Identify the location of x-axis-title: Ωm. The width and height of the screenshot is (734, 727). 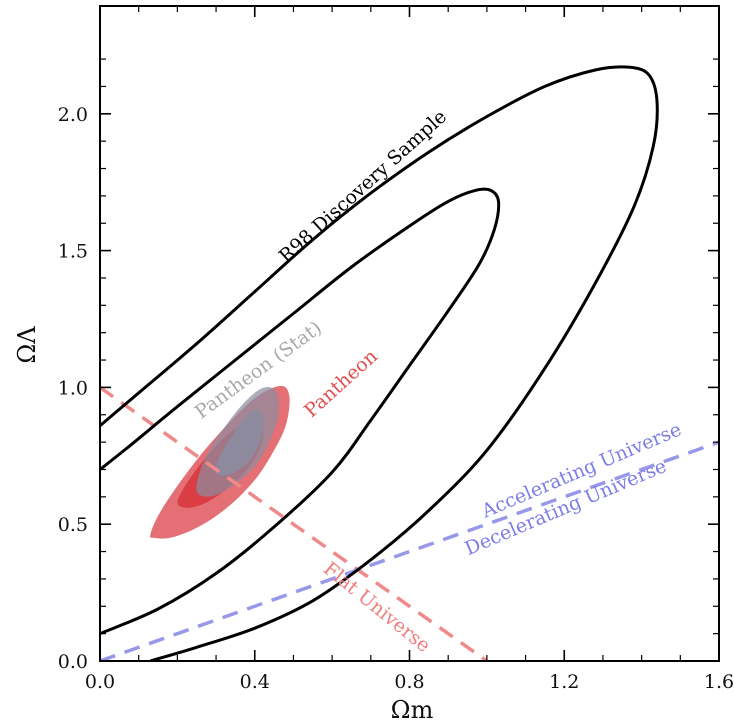
(412, 710).